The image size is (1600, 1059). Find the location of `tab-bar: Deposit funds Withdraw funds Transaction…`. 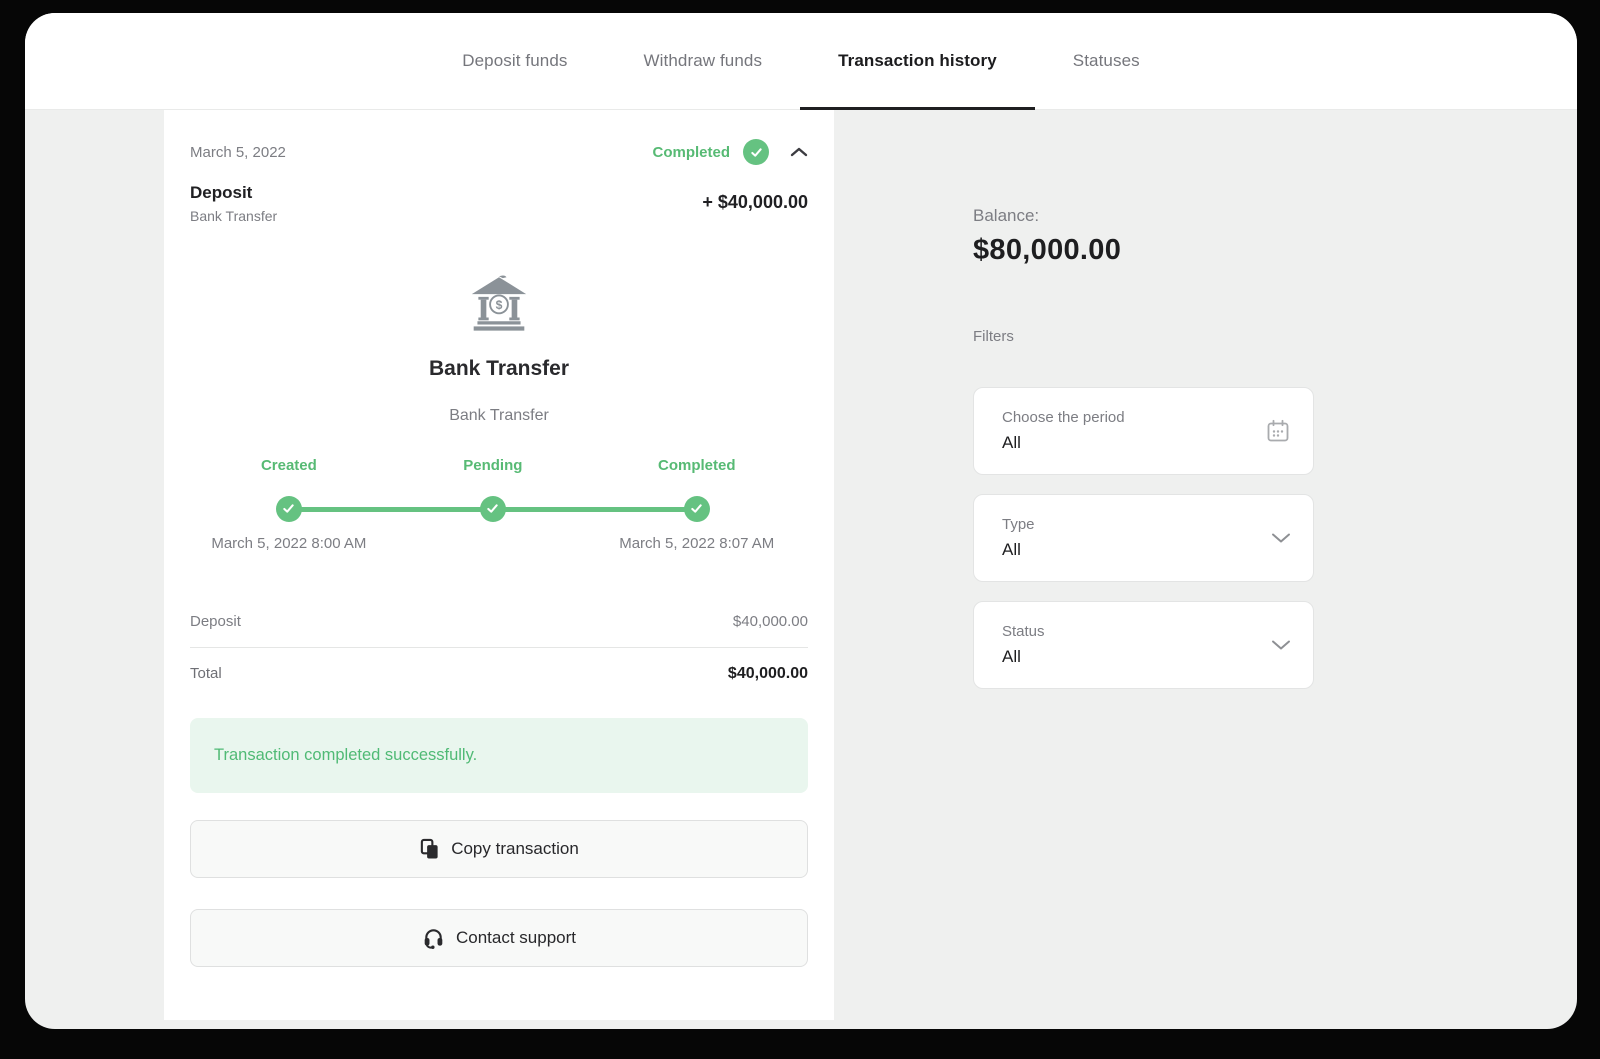

tab-bar: Deposit funds Withdraw funds Transaction… is located at coordinates (801, 61).